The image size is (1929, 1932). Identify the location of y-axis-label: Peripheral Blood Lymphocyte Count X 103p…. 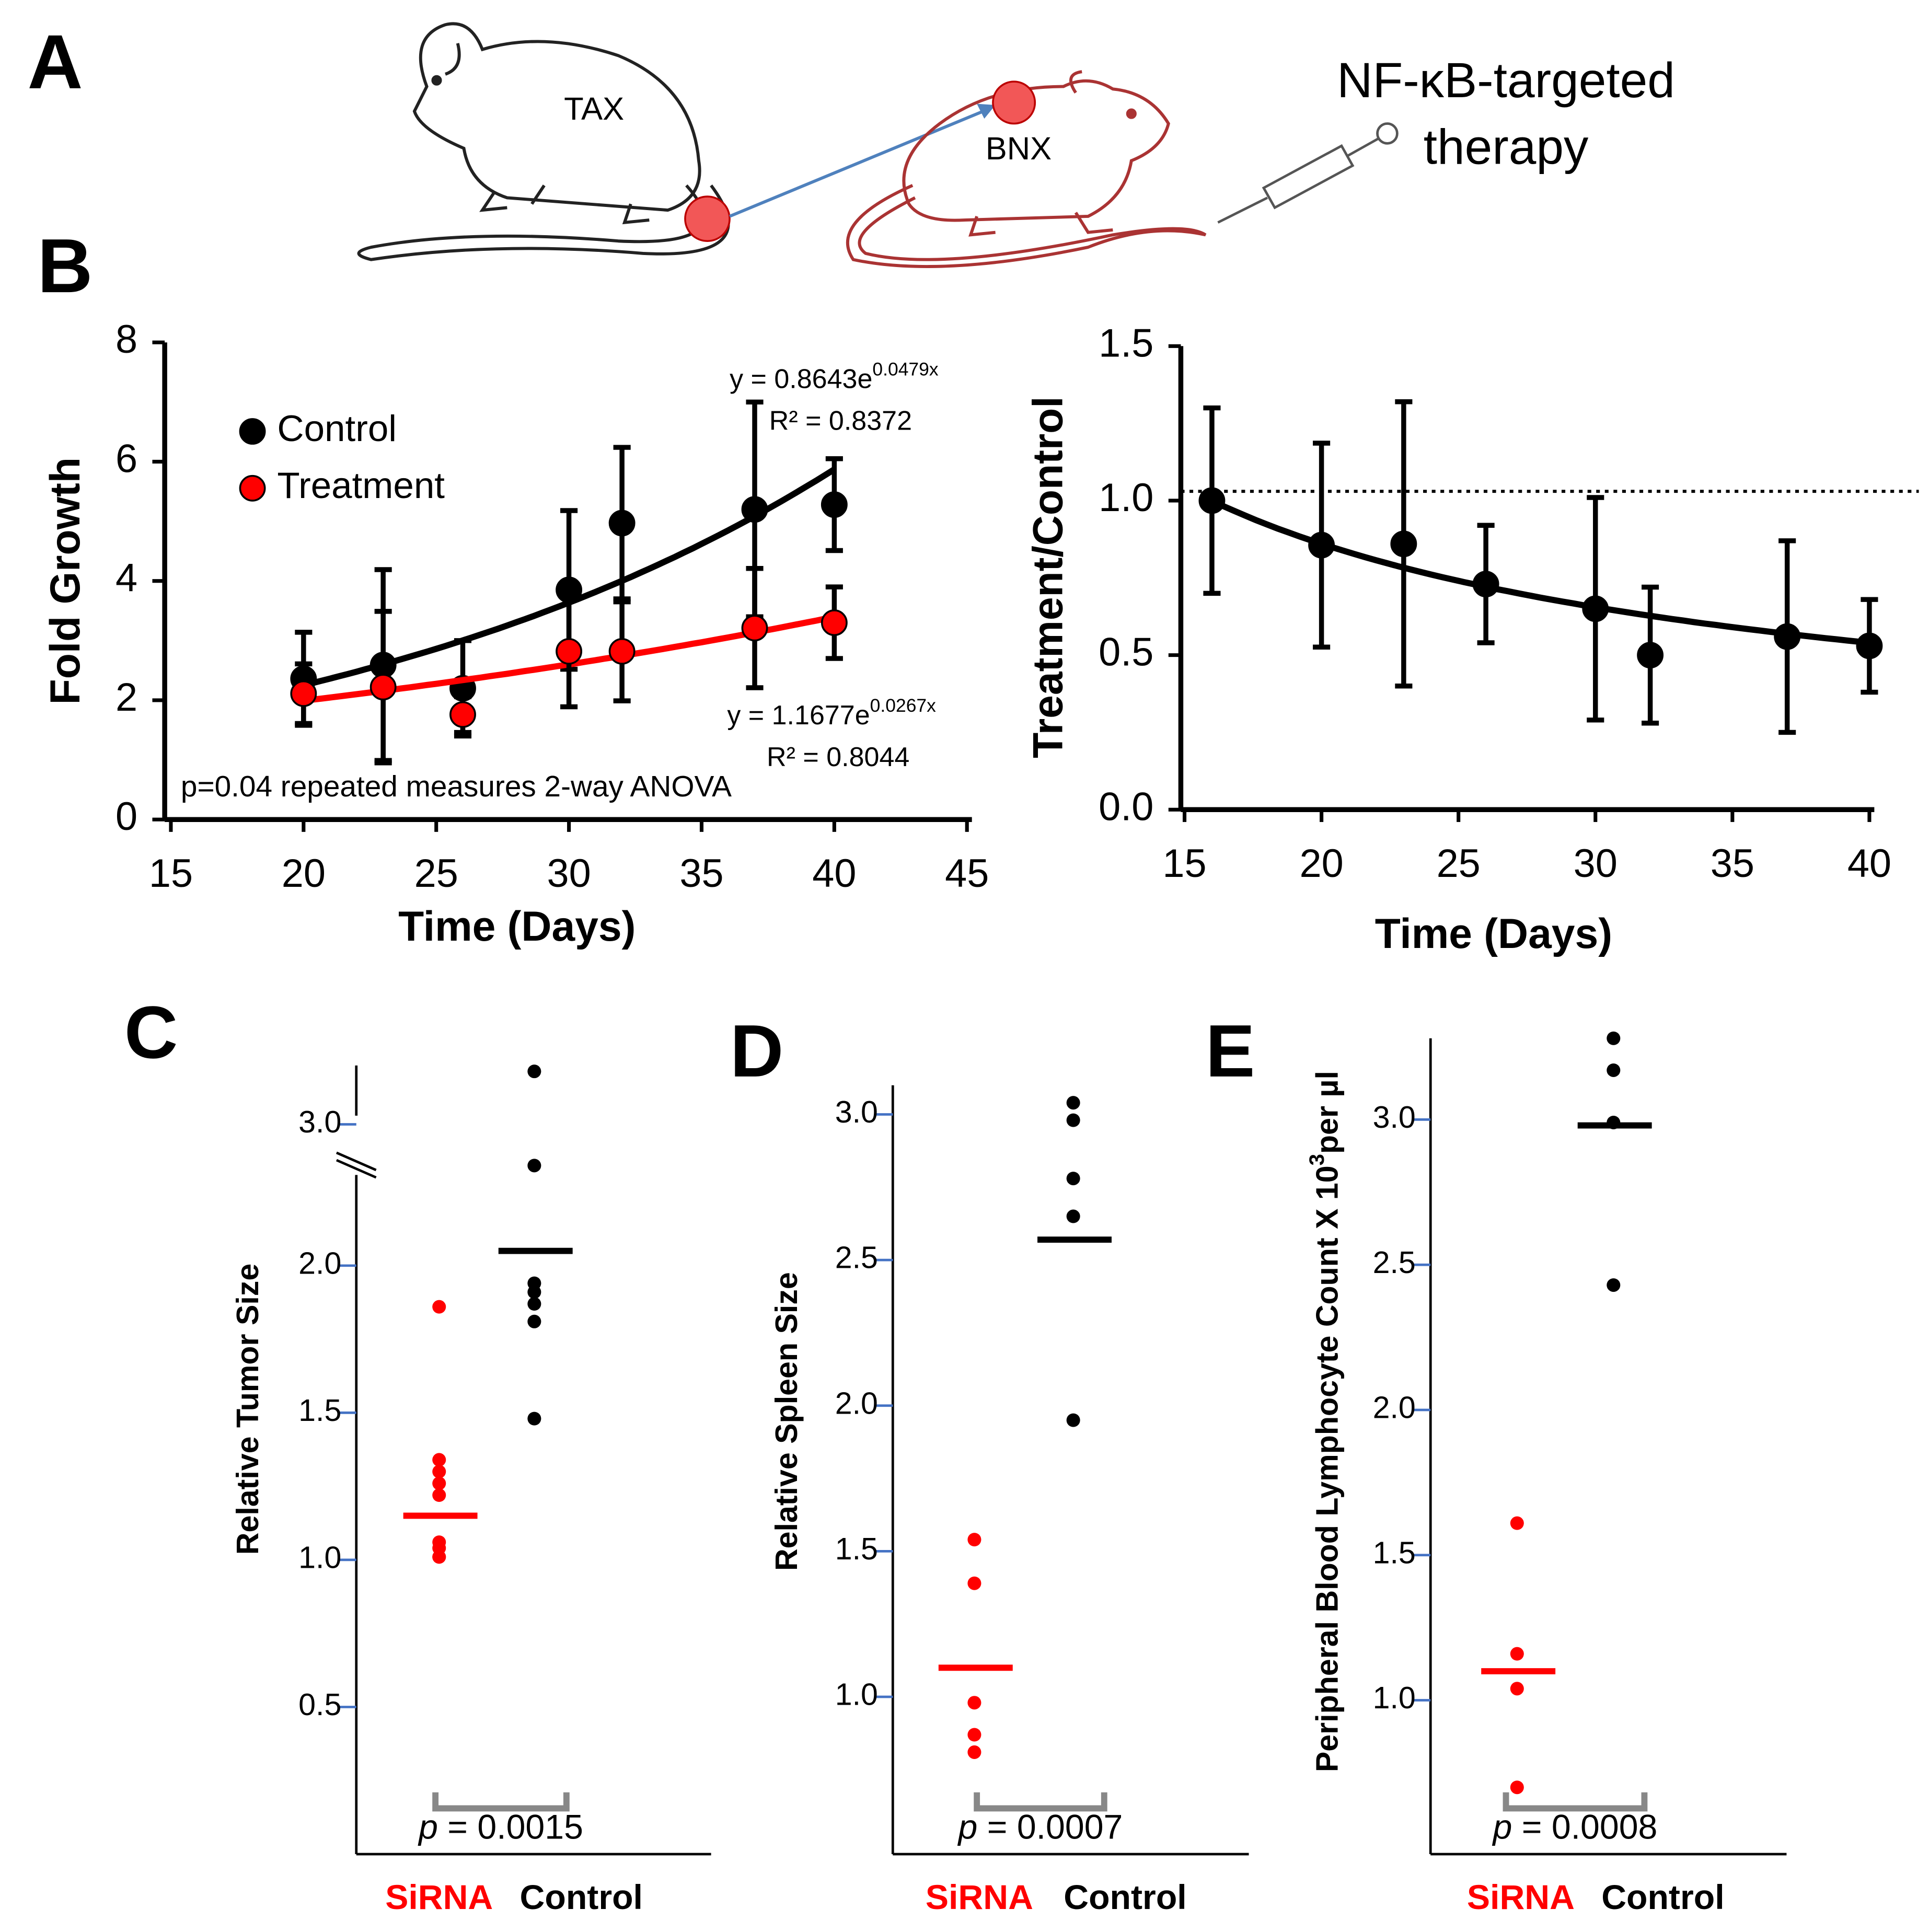
(1325, 1421).